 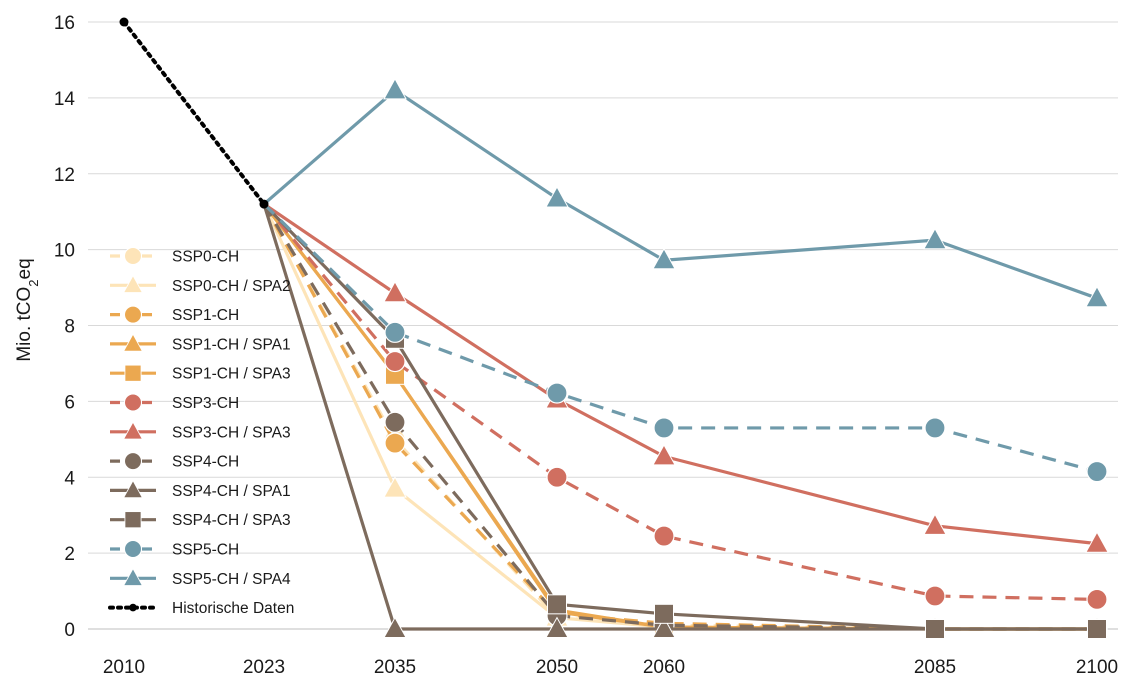 I want to click on legend-label: Historische Daten, so click(x=233, y=608).